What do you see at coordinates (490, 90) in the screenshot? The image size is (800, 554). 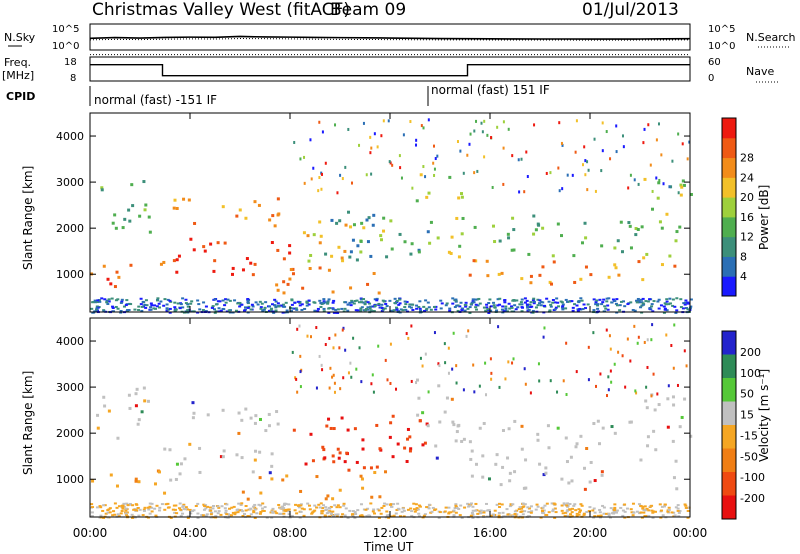 I see `cpid-mode-b: normal (fast) 151 IF` at bounding box center [490, 90].